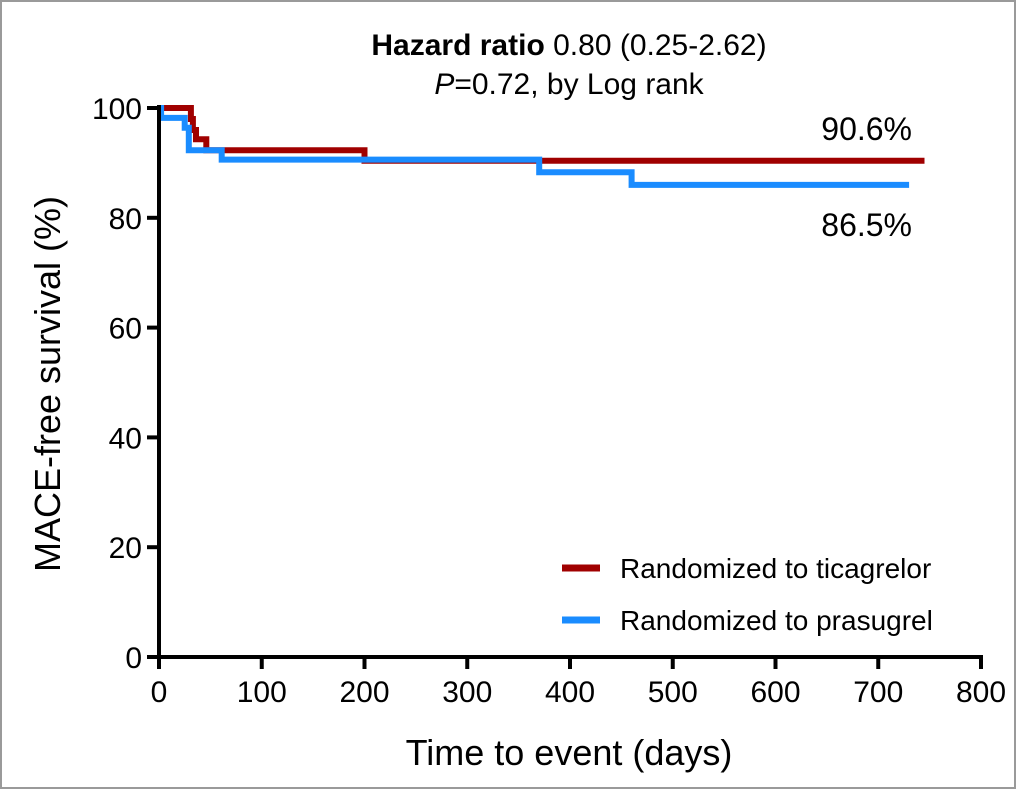 This screenshot has height=791, width=1016. What do you see at coordinates (981, 692) in the screenshot?
I see `x-tick-label: 800` at bounding box center [981, 692].